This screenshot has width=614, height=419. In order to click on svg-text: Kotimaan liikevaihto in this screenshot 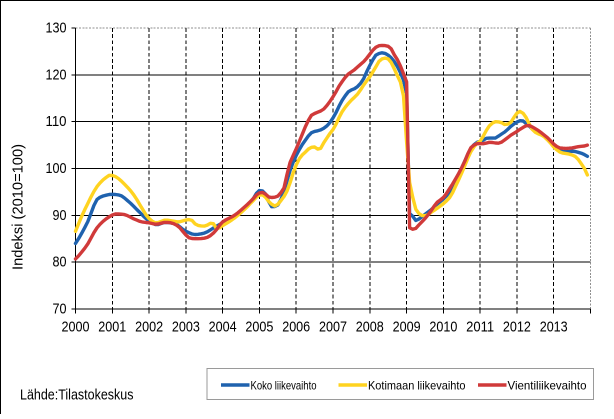, I will do `click(417, 386)`.